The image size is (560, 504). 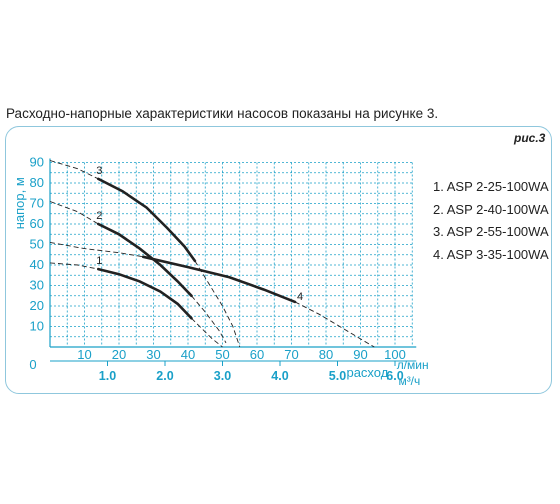 What do you see at coordinates (222, 376) in the screenshot?
I see `x-tick-label-m3h: 3.0` at bounding box center [222, 376].